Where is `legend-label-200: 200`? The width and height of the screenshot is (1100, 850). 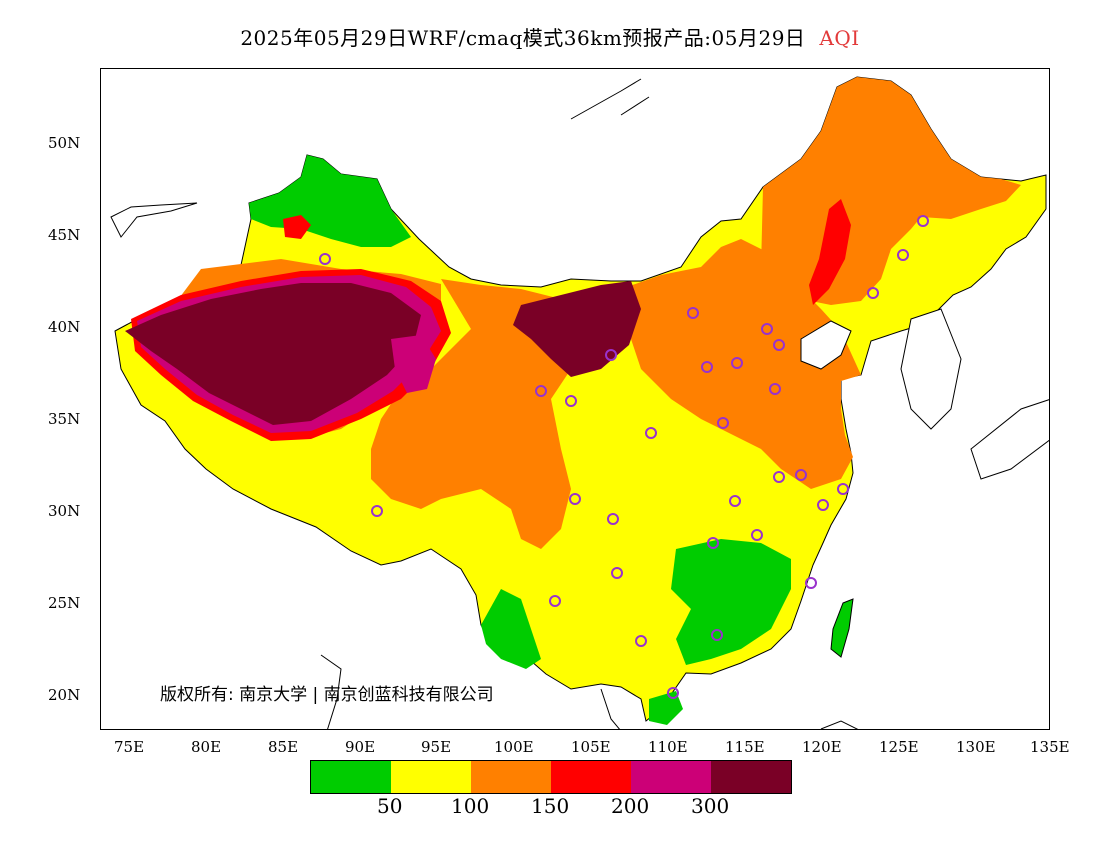 legend-label-200: 200 is located at coordinates (630, 806).